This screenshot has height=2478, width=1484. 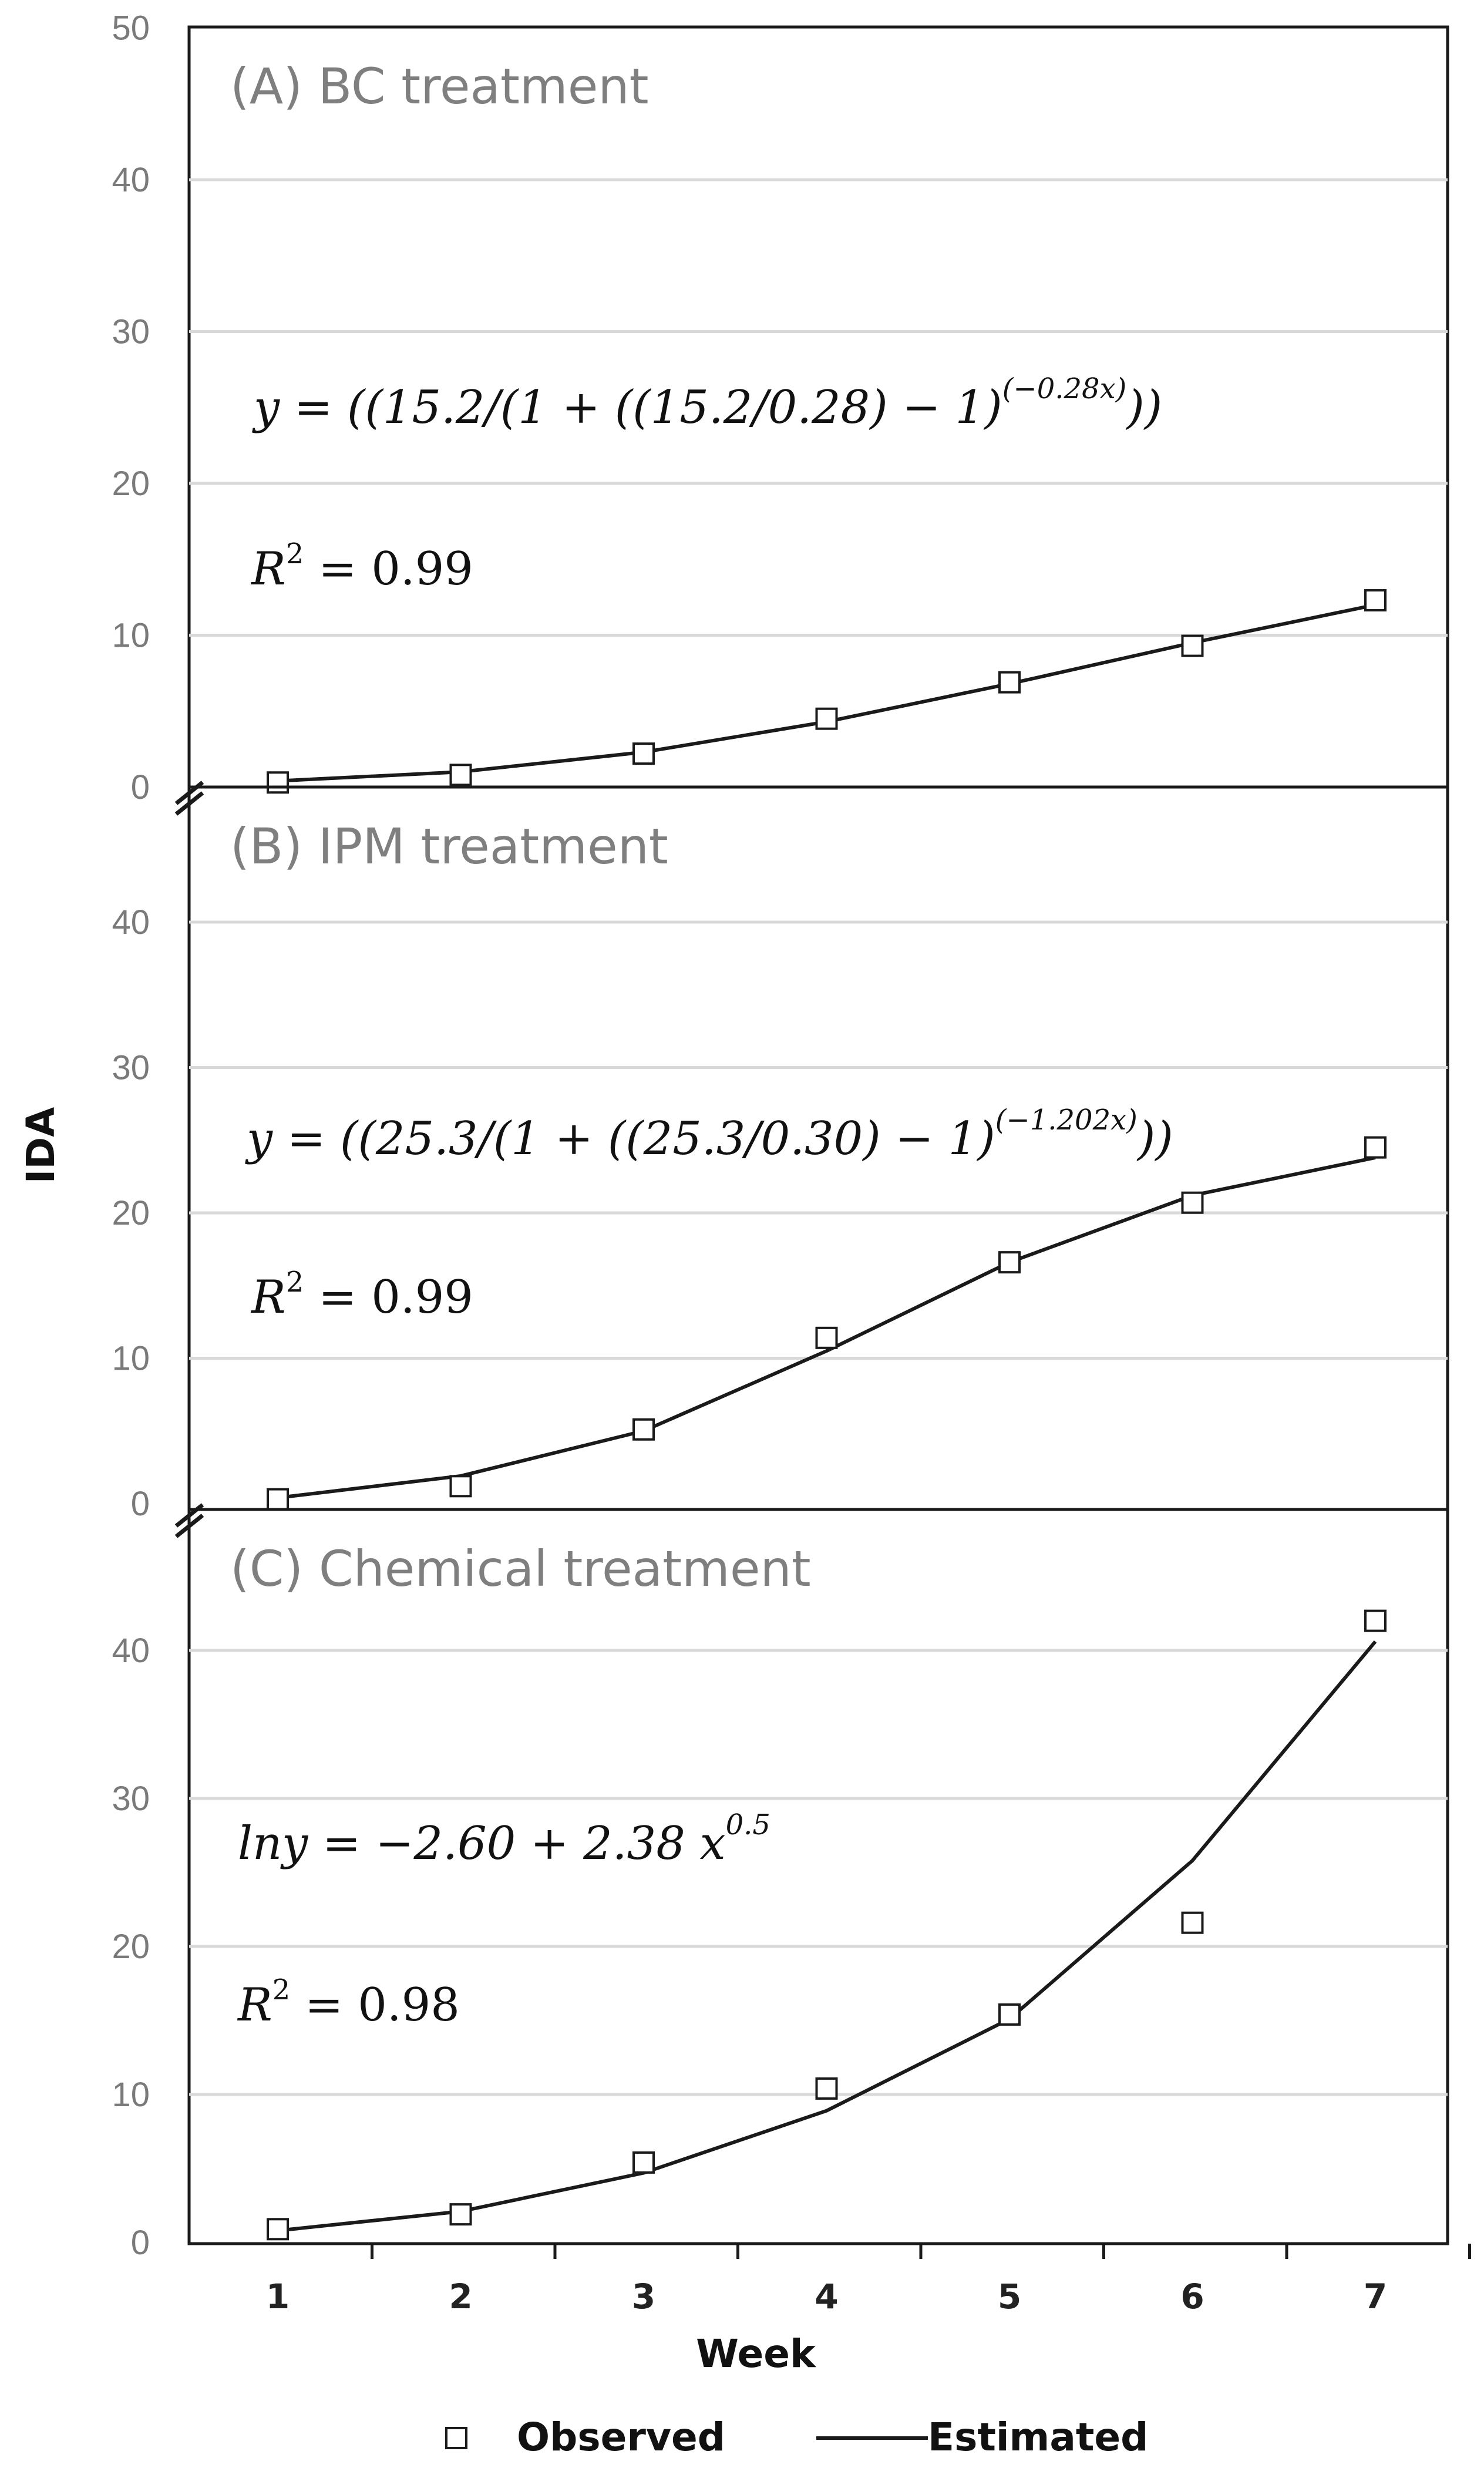 I want to click on x-tick-label: 2, so click(x=460, y=2296).